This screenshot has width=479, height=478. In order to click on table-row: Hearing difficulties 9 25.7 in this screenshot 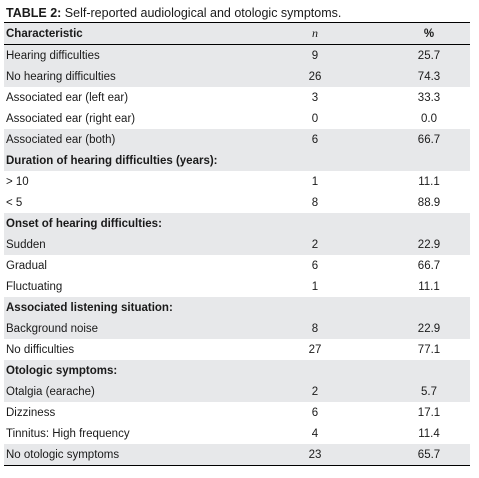, I will do `click(237, 55)`.